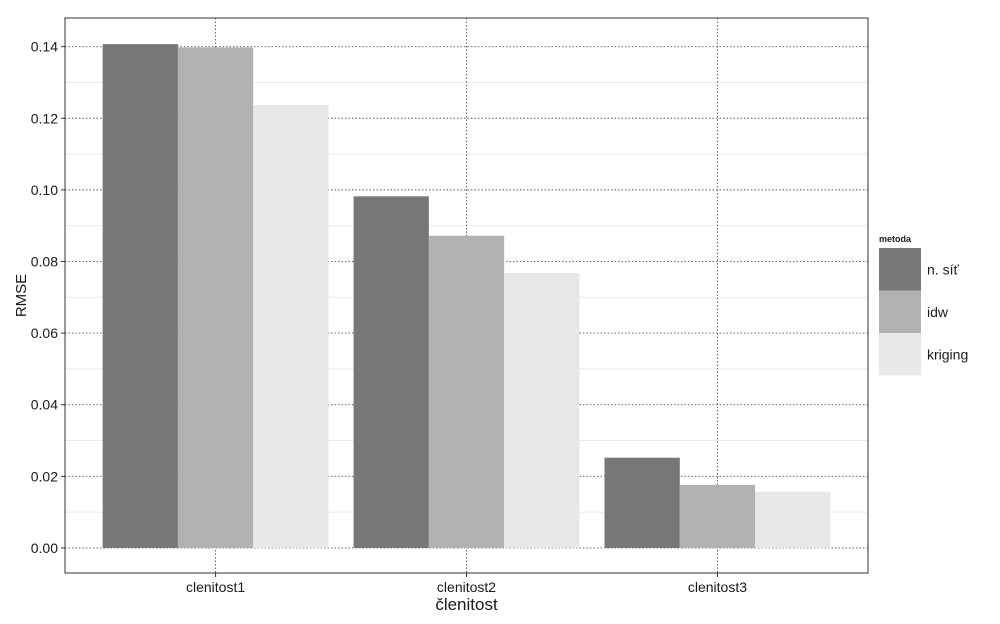 The height and width of the screenshot is (624, 1000). I want to click on y-axis-title: RMSE, so click(21, 295).